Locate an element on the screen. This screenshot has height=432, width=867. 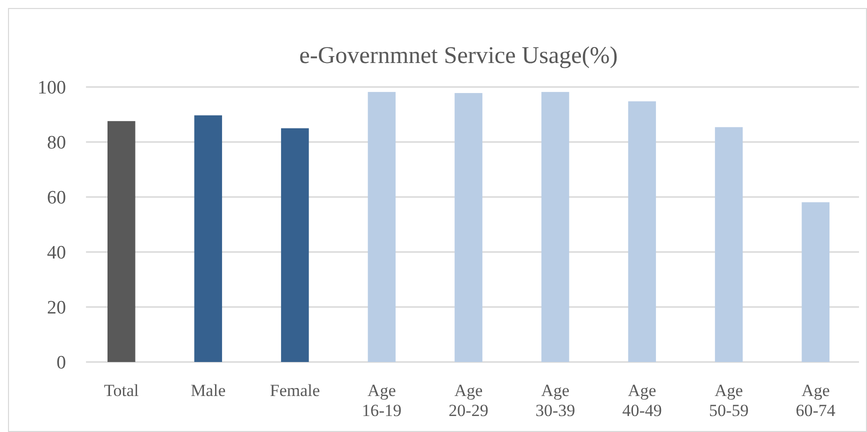
x-tick-label: Age 16-19 is located at coordinates (382, 400).